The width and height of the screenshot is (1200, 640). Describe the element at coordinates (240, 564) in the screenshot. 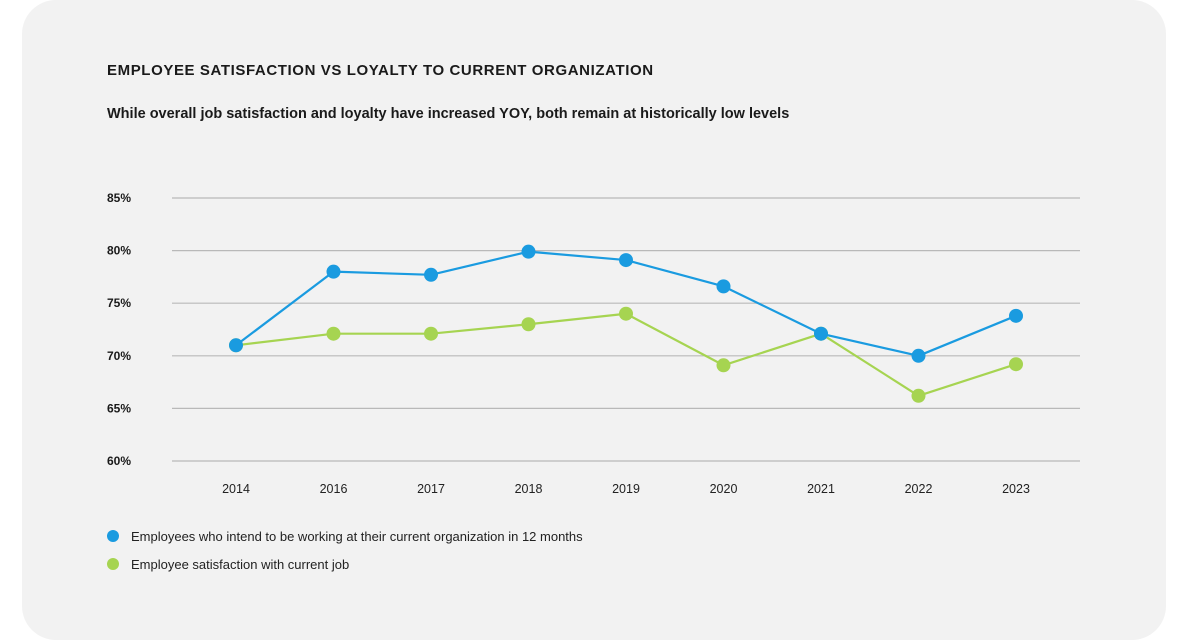

I see `legend-label-satisfaction: Employee satisfaction with current job` at that location.